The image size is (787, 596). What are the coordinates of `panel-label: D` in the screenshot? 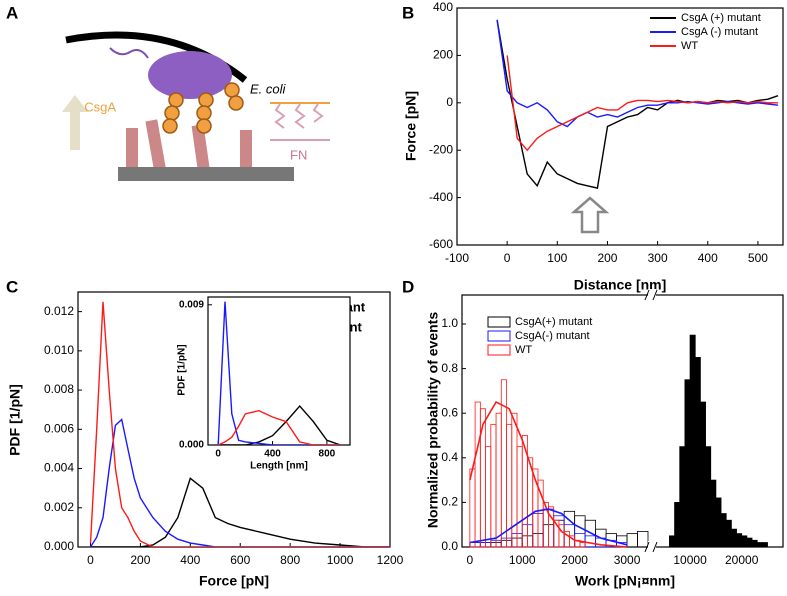 It's located at (408, 286).